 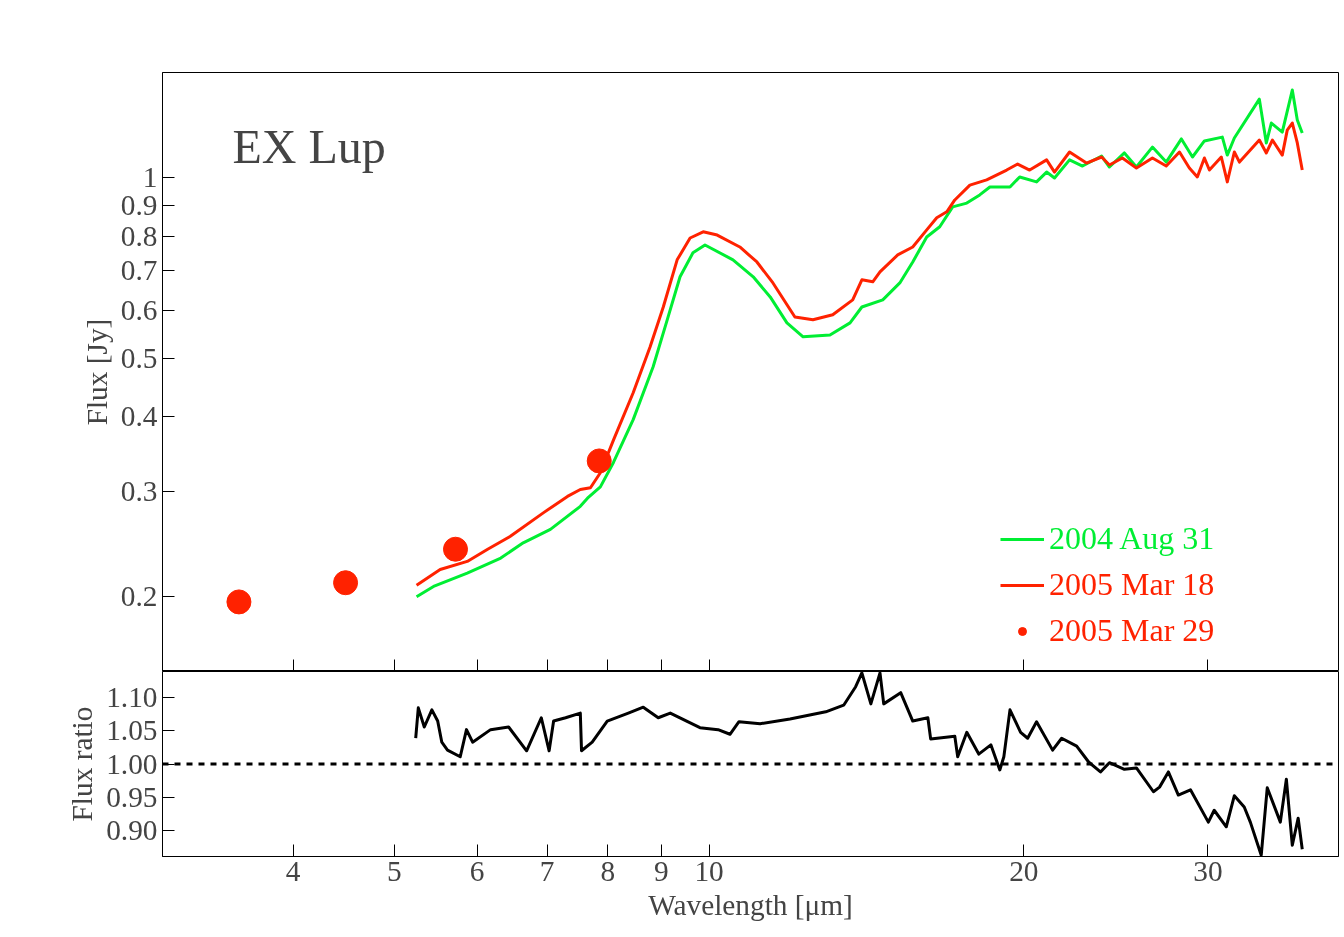 I want to click on y-axis-title: Flux [Jy], so click(x=96, y=372).